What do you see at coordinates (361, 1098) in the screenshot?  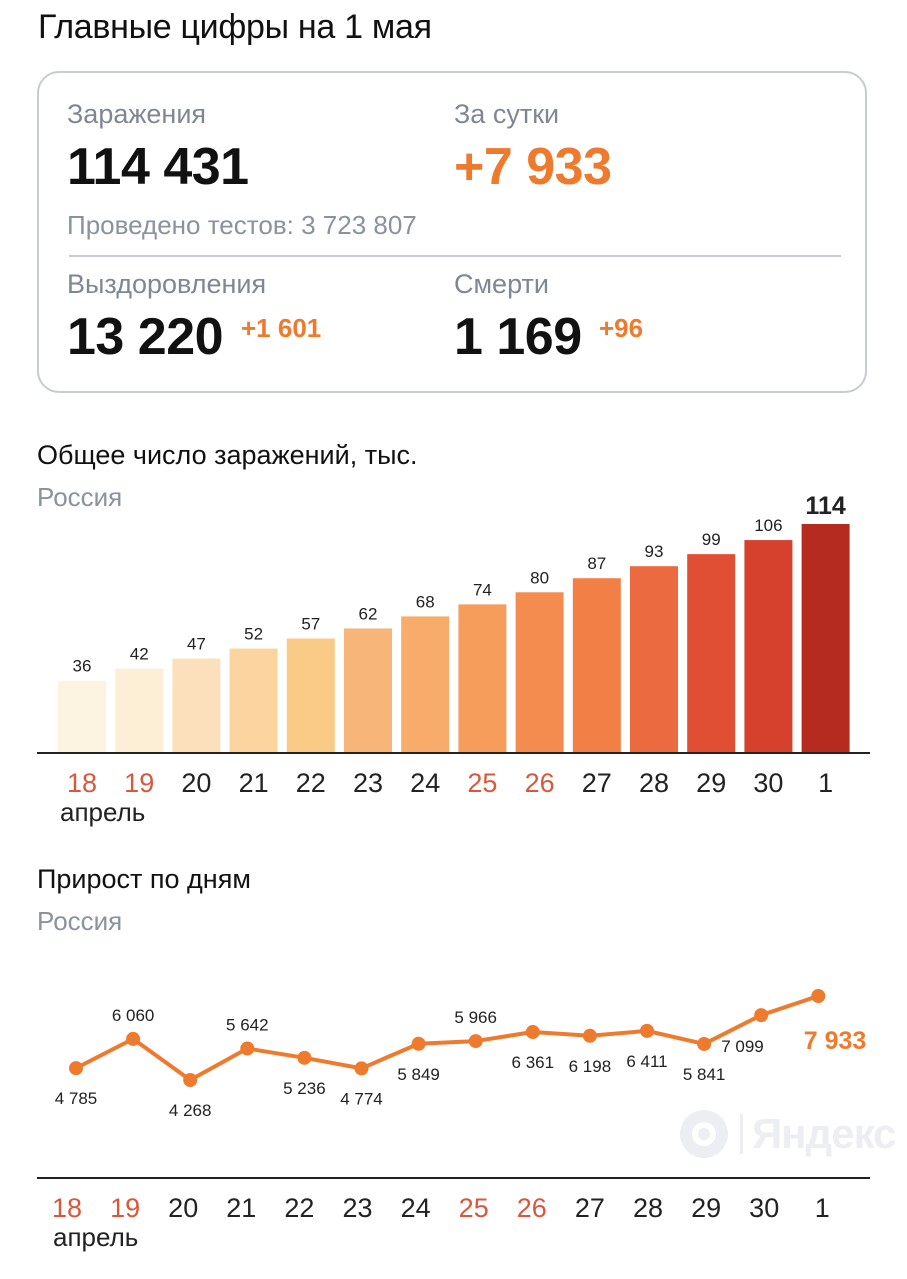 I see `point-value-label: 4 774` at bounding box center [361, 1098].